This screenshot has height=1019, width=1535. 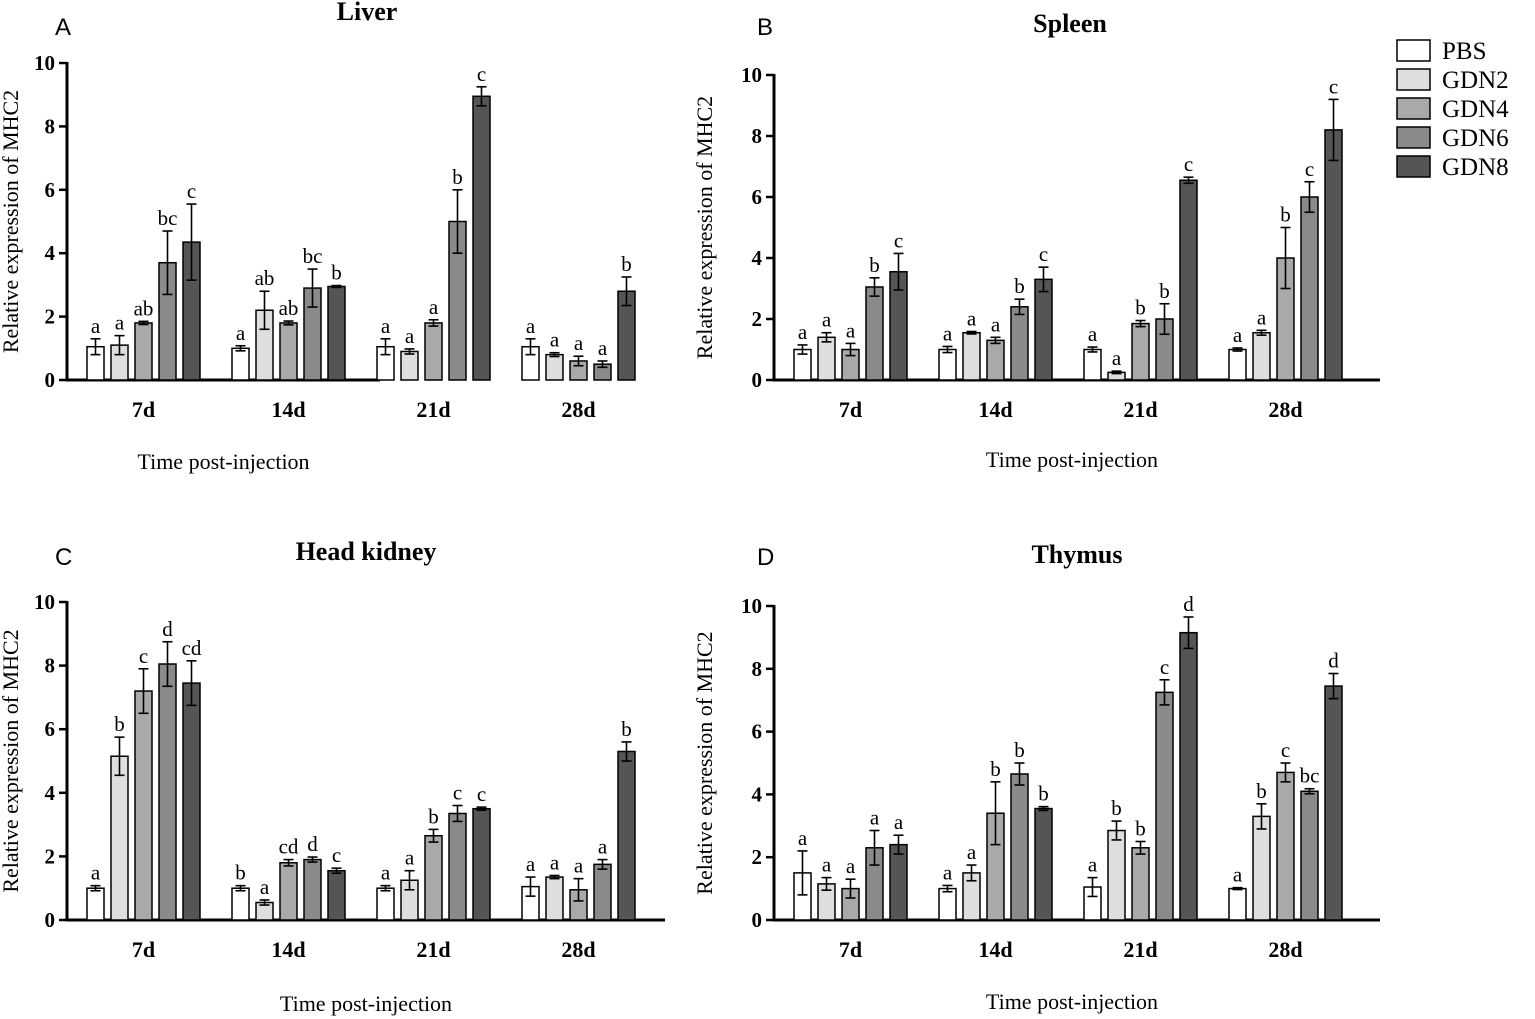 What do you see at coordinates (63, 557) in the screenshot?
I see `panel-letter: C` at bounding box center [63, 557].